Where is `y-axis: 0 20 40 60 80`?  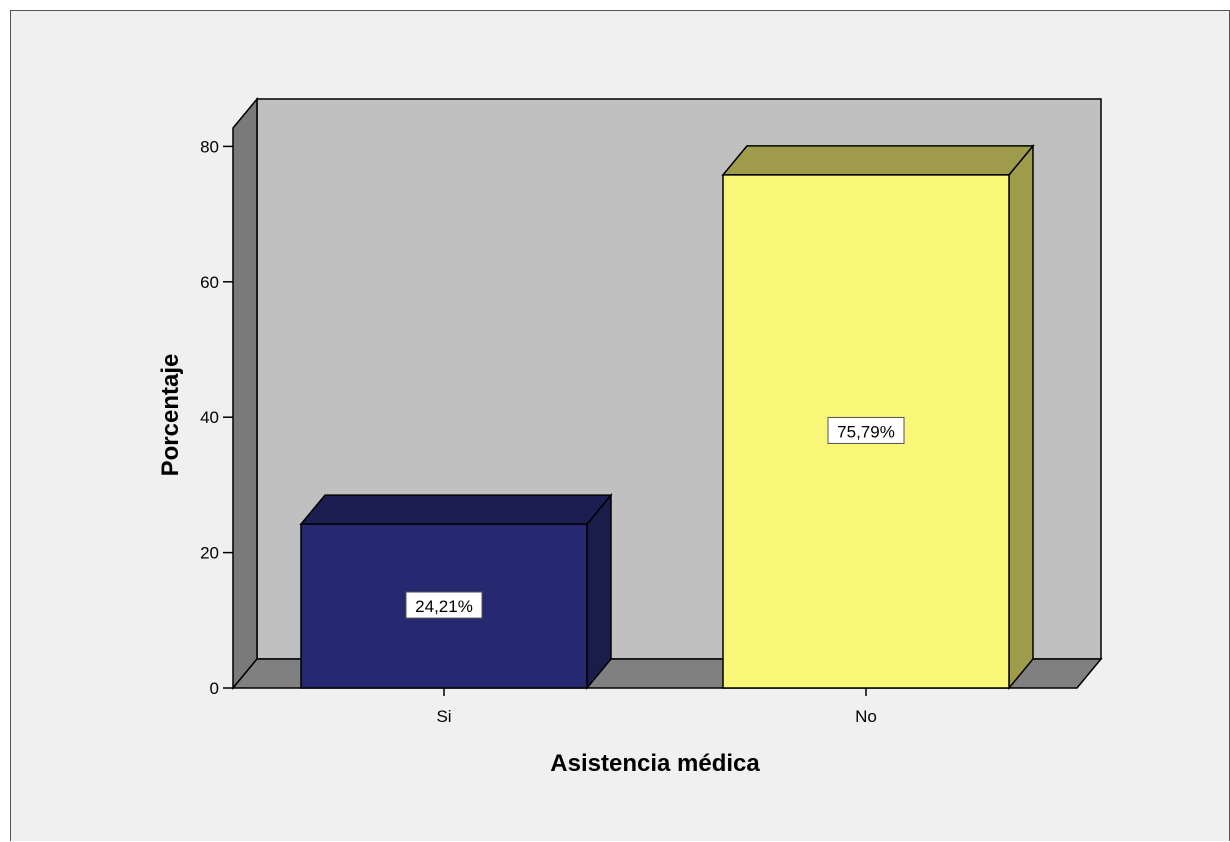
y-axis: 0 20 40 60 80 is located at coordinates (216, 417).